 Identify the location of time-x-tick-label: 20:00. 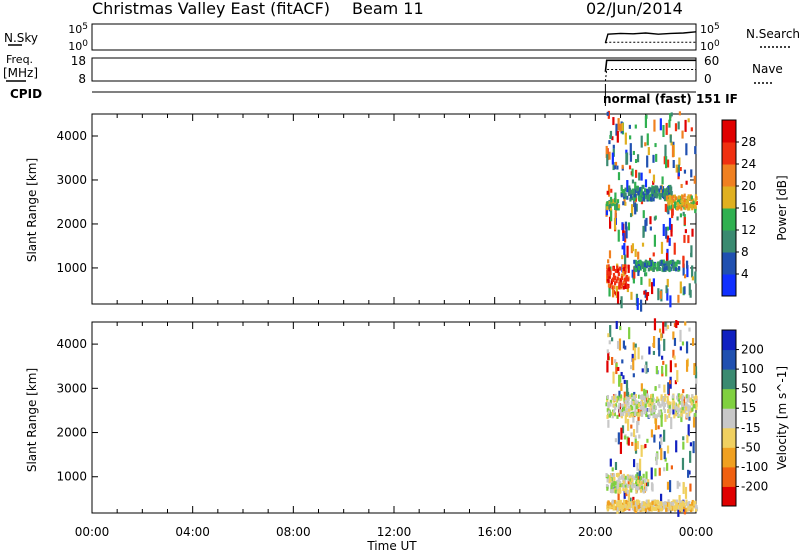
(595, 532).